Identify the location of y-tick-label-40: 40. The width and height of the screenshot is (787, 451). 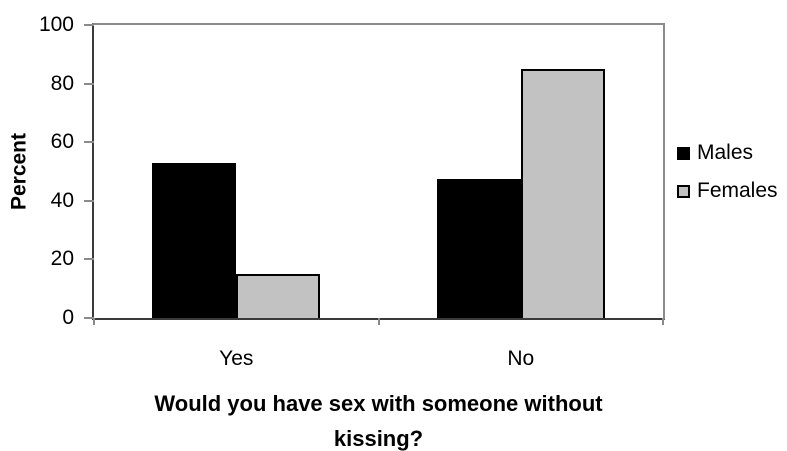
(62, 200).